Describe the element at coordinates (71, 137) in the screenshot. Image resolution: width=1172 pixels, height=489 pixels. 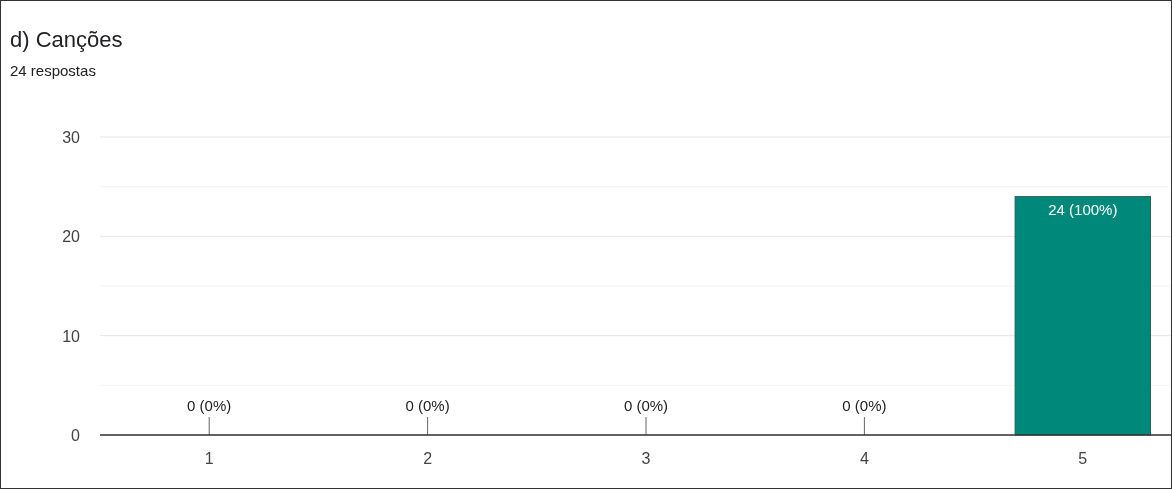
I see `y-tick-label: 30` at that location.